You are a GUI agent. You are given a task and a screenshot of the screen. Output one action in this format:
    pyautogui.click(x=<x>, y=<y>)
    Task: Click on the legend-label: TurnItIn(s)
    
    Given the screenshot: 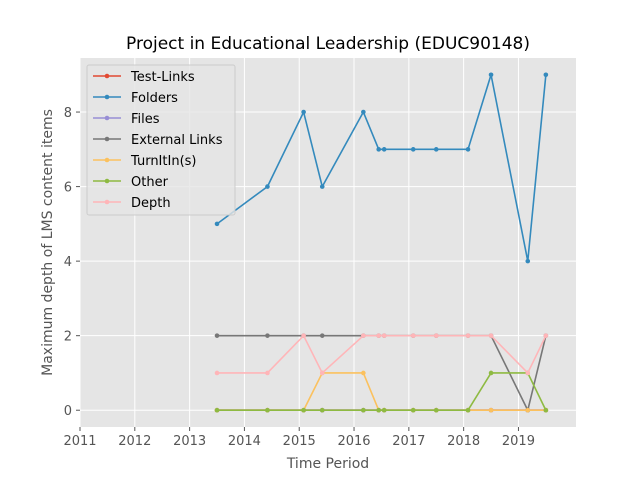 What is the action you would take?
    pyautogui.click(x=163, y=161)
    